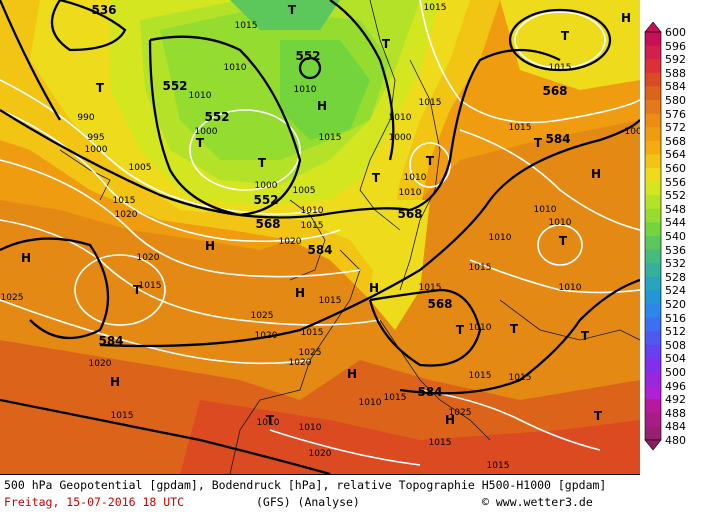 The image size is (704, 514). What do you see at coordinates (85, 175) in the screenshot?
I see `coastline-greenland` at bounding box center [85, 175].